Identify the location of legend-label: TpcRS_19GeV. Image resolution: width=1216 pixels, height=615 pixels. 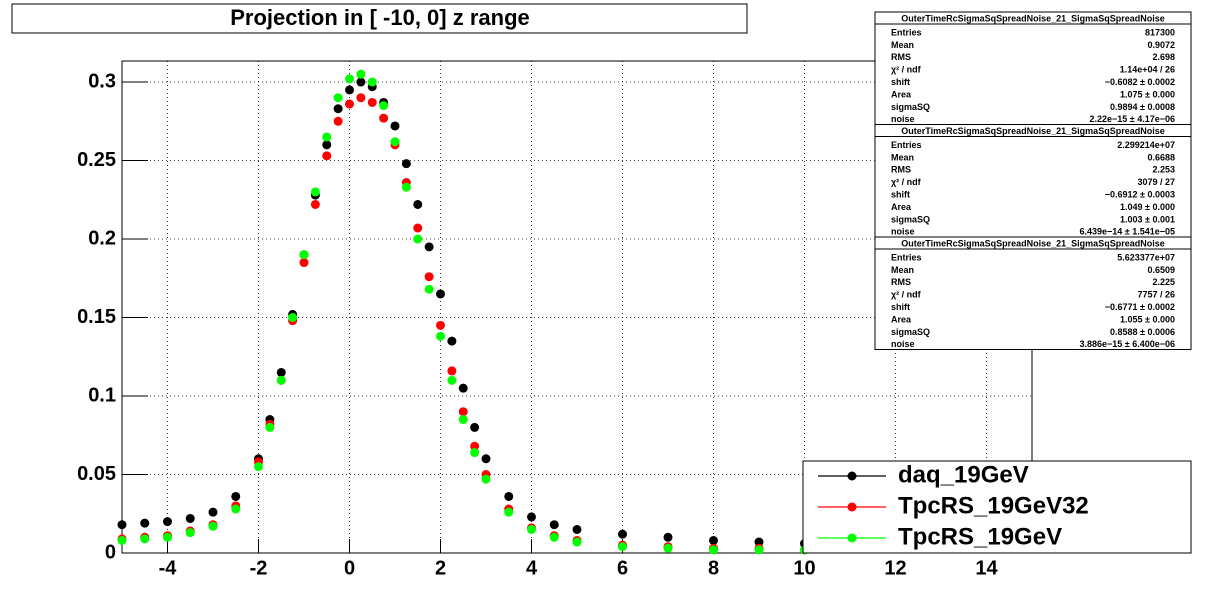
(980, 536).